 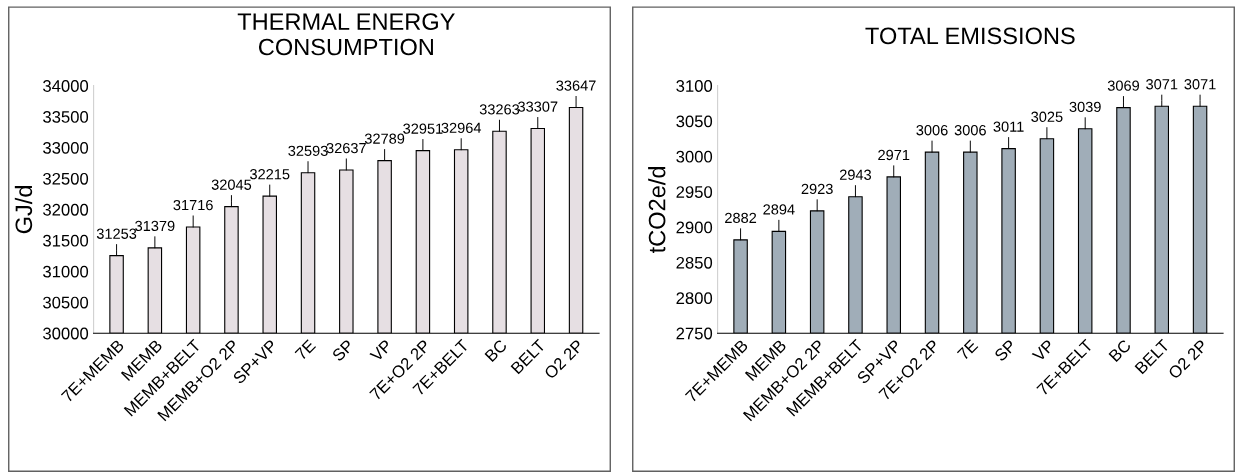 I want to click on data-label: 33263, so click(x=499, y=109).